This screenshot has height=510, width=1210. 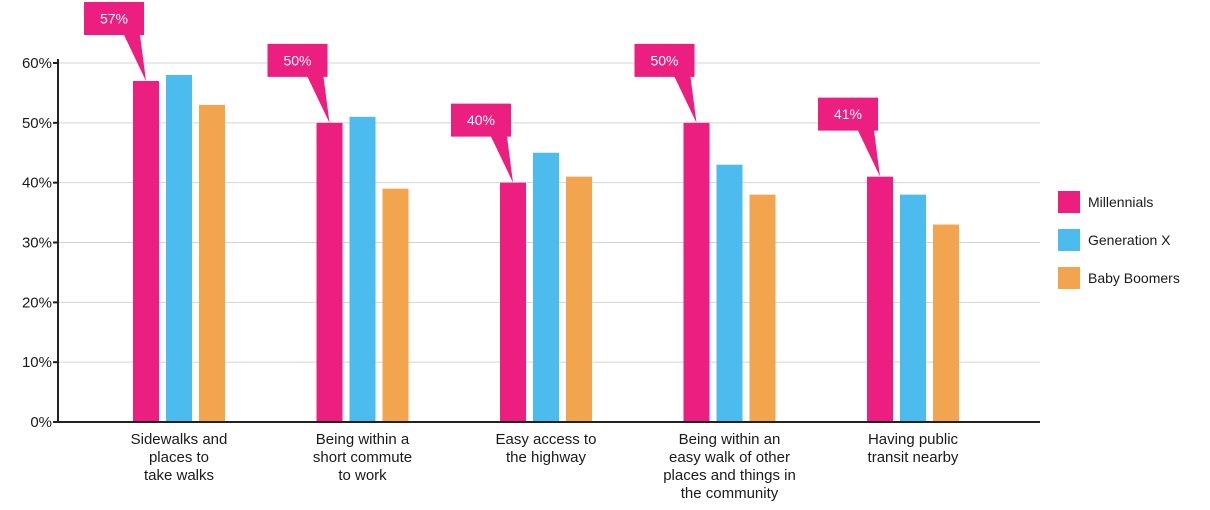 What do you see at coordinates (37, 123) in the screenshot?
I see `y-tick-label: 50%` at bounding box center [37, 123].